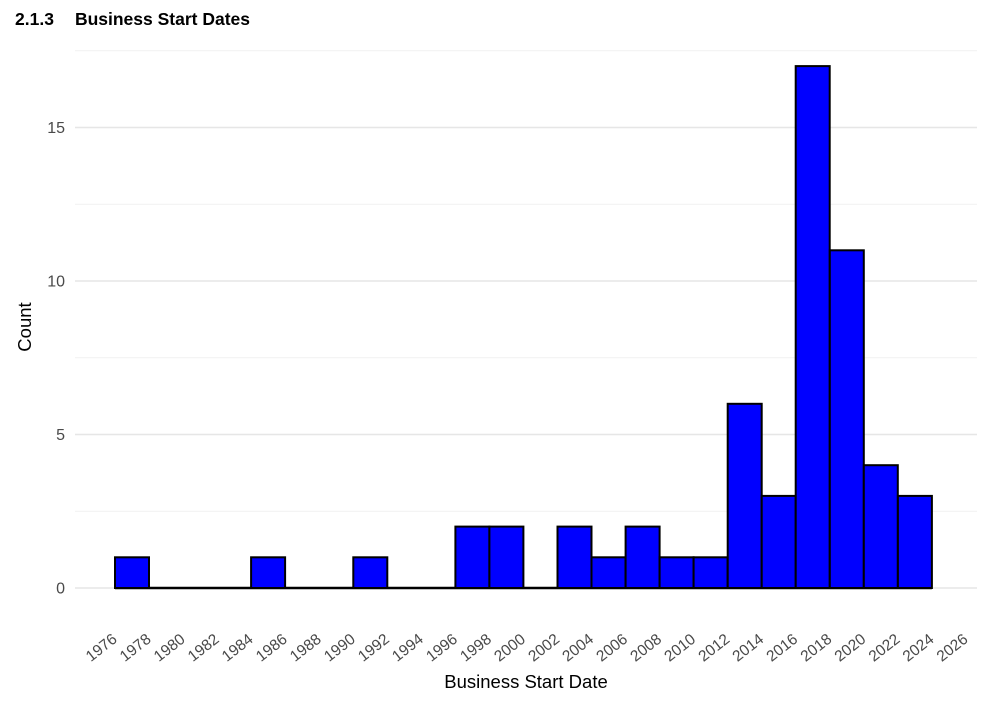 This screenshot has width=994, height=706. What do you see at coordinates (817, 648) in the screenshot?
I see `x-tick-label: 2018` at bounding box center [817, 648].